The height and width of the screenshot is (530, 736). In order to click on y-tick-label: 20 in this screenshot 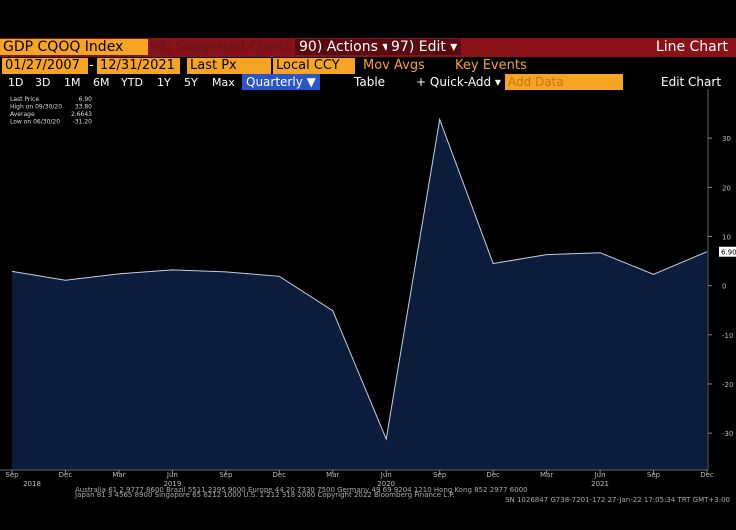, I will do `click(726, 188)`.